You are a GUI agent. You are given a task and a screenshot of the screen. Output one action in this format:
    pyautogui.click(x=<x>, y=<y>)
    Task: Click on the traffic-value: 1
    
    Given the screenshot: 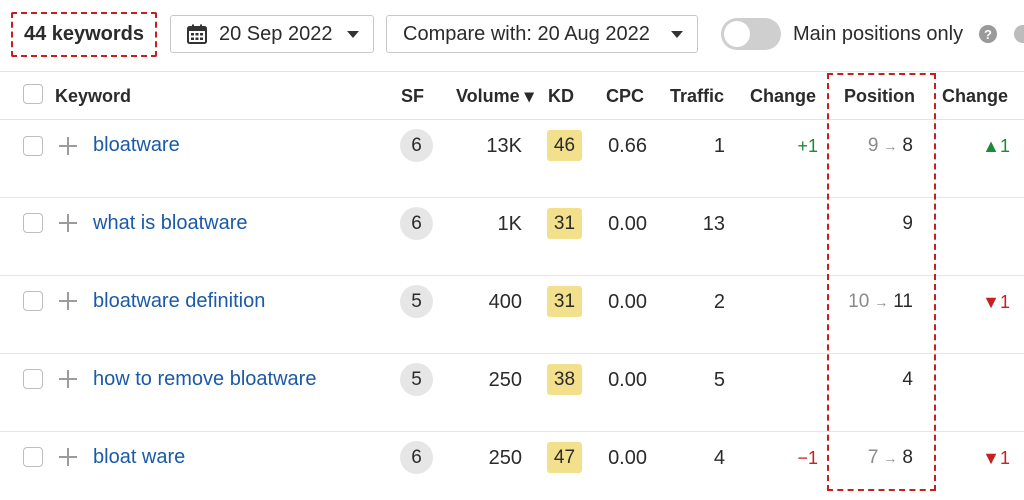 What is the action you would take?
    pyautogui.click(x=719, y=146)
    